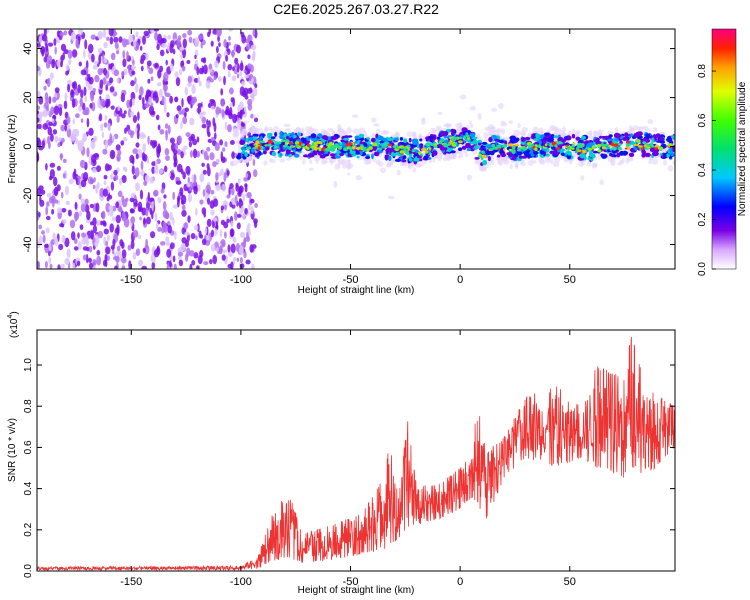 This screenshot has height=600, width=750. I want to click on chart-title: C2E6.2025.267.03.27.R22, so click(356, 9).